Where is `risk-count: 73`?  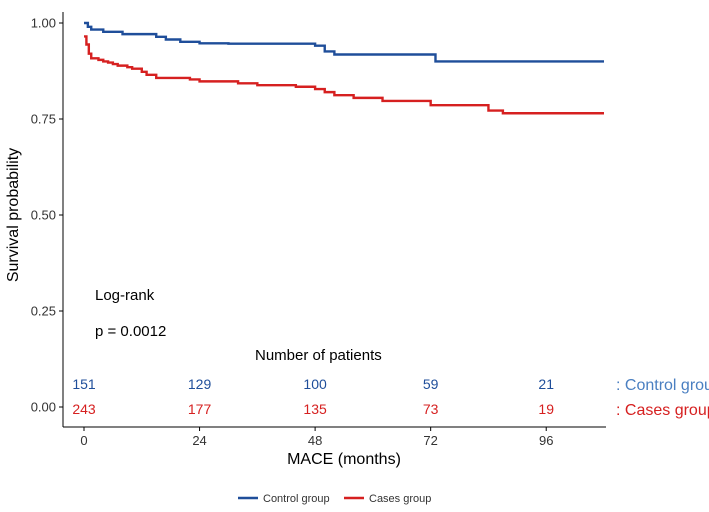 risk-count: 73 is located at coordinates (431, 409).